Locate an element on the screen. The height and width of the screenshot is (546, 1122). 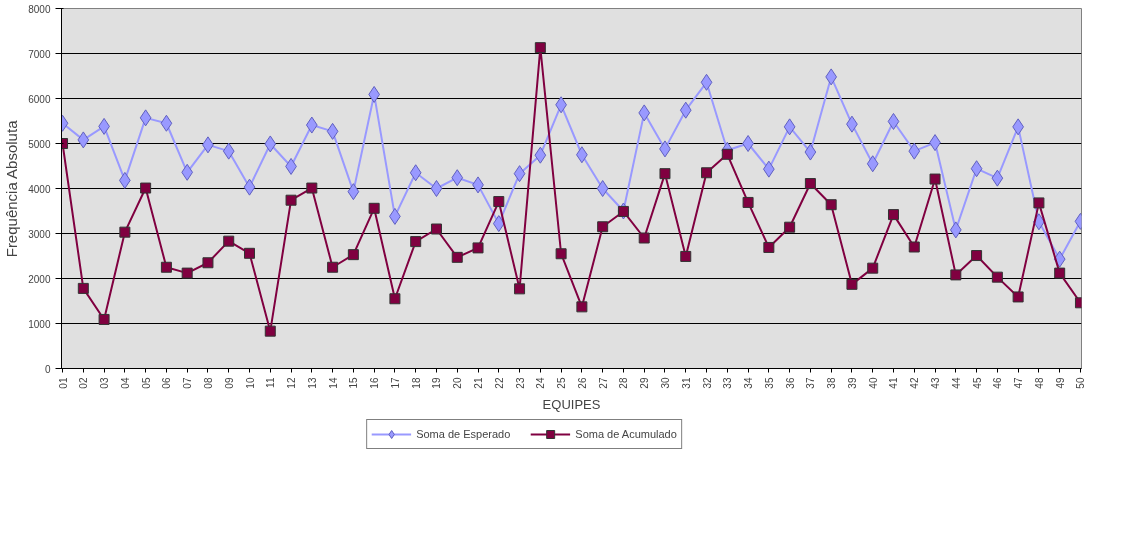
y-tick-label: 4000 is located at coordinates (39, 189).